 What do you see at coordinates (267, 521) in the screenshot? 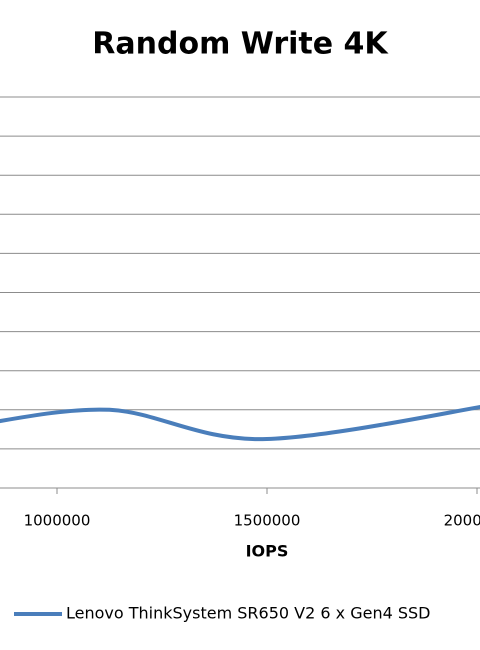
I see `x-tick-label: 1500000` at bounding box center [267, 521].